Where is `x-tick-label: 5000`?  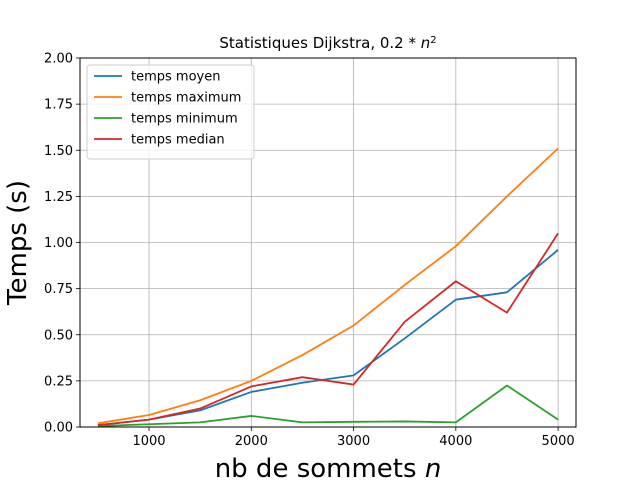
x-tick-label: 5000 is located at coordinates (558, 441).